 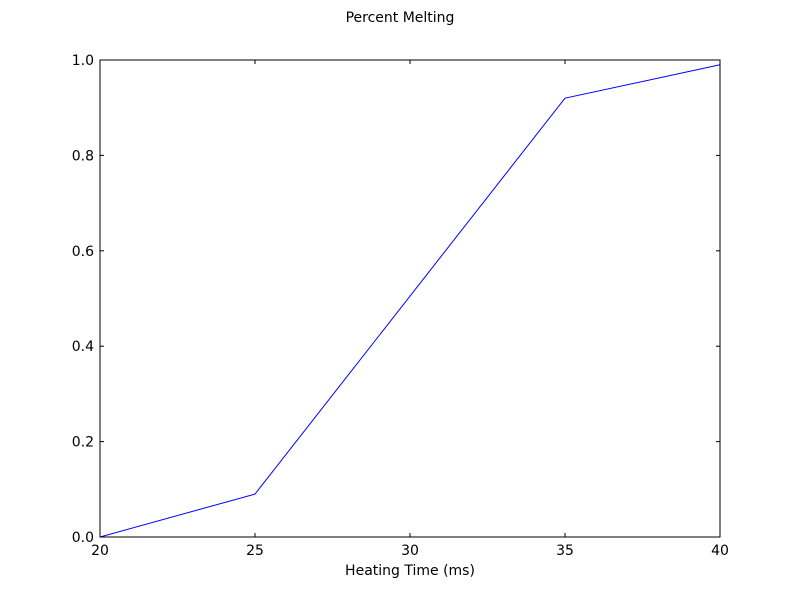 I want to click on y-tick-label: 1.0, so click(x=83, y=61).